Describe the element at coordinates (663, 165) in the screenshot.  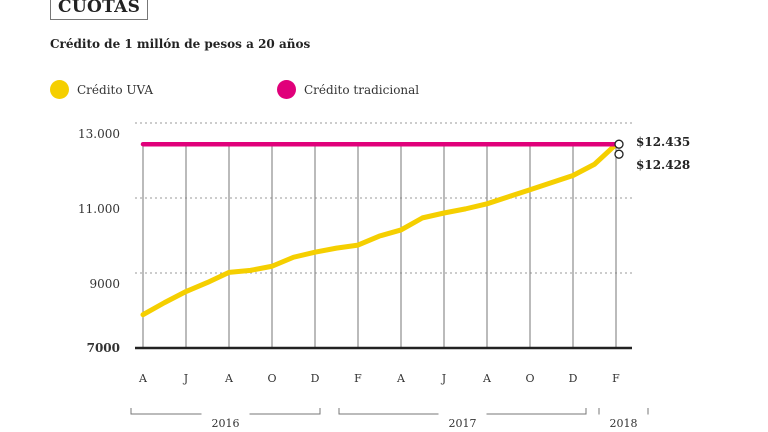
I see `annotation-uva: $12.428` at that location.